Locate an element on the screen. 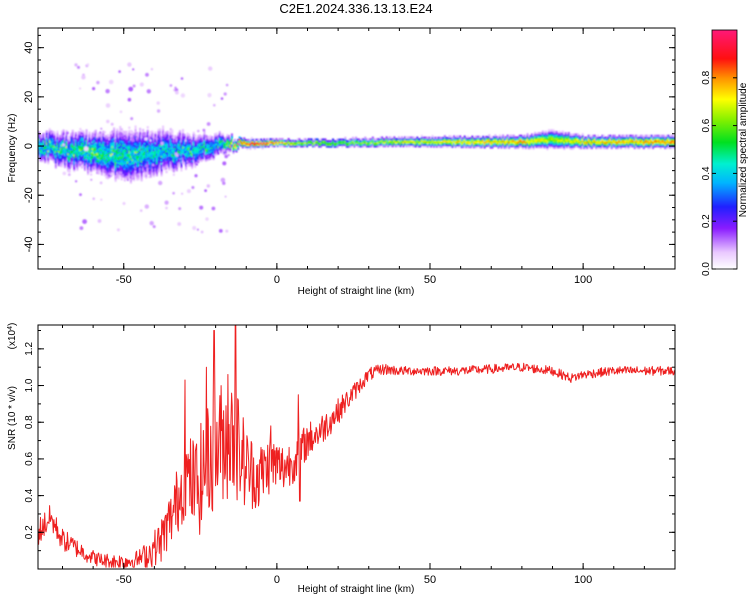 The image size is (750, 600). spectrogram-outlier is located at coordinates (76, 65).